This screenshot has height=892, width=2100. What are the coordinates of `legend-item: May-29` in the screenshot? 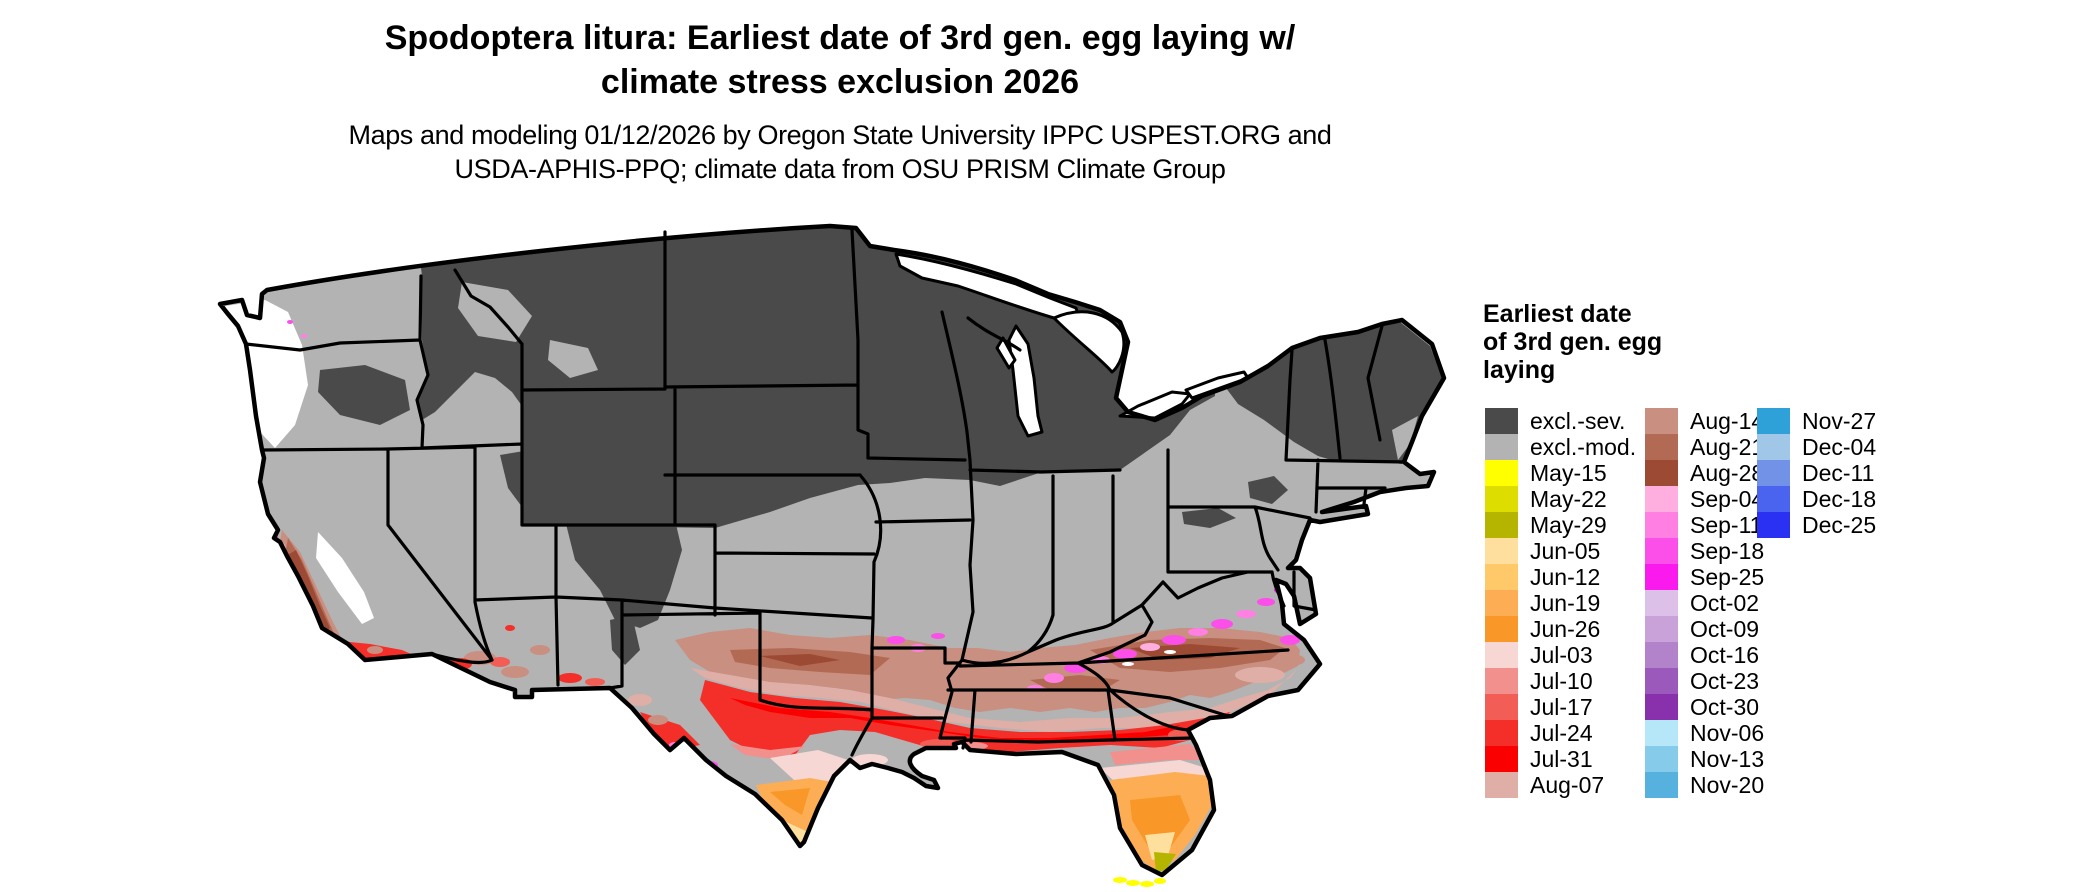 It's located at (1560, 525).